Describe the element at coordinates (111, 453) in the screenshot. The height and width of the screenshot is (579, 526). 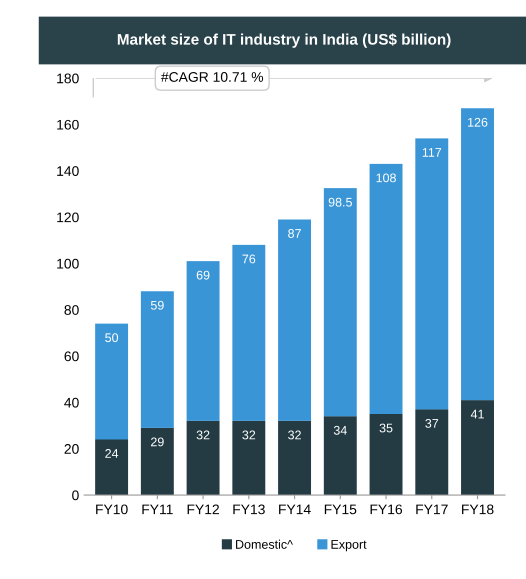
I see `data-label: 24` at that location.